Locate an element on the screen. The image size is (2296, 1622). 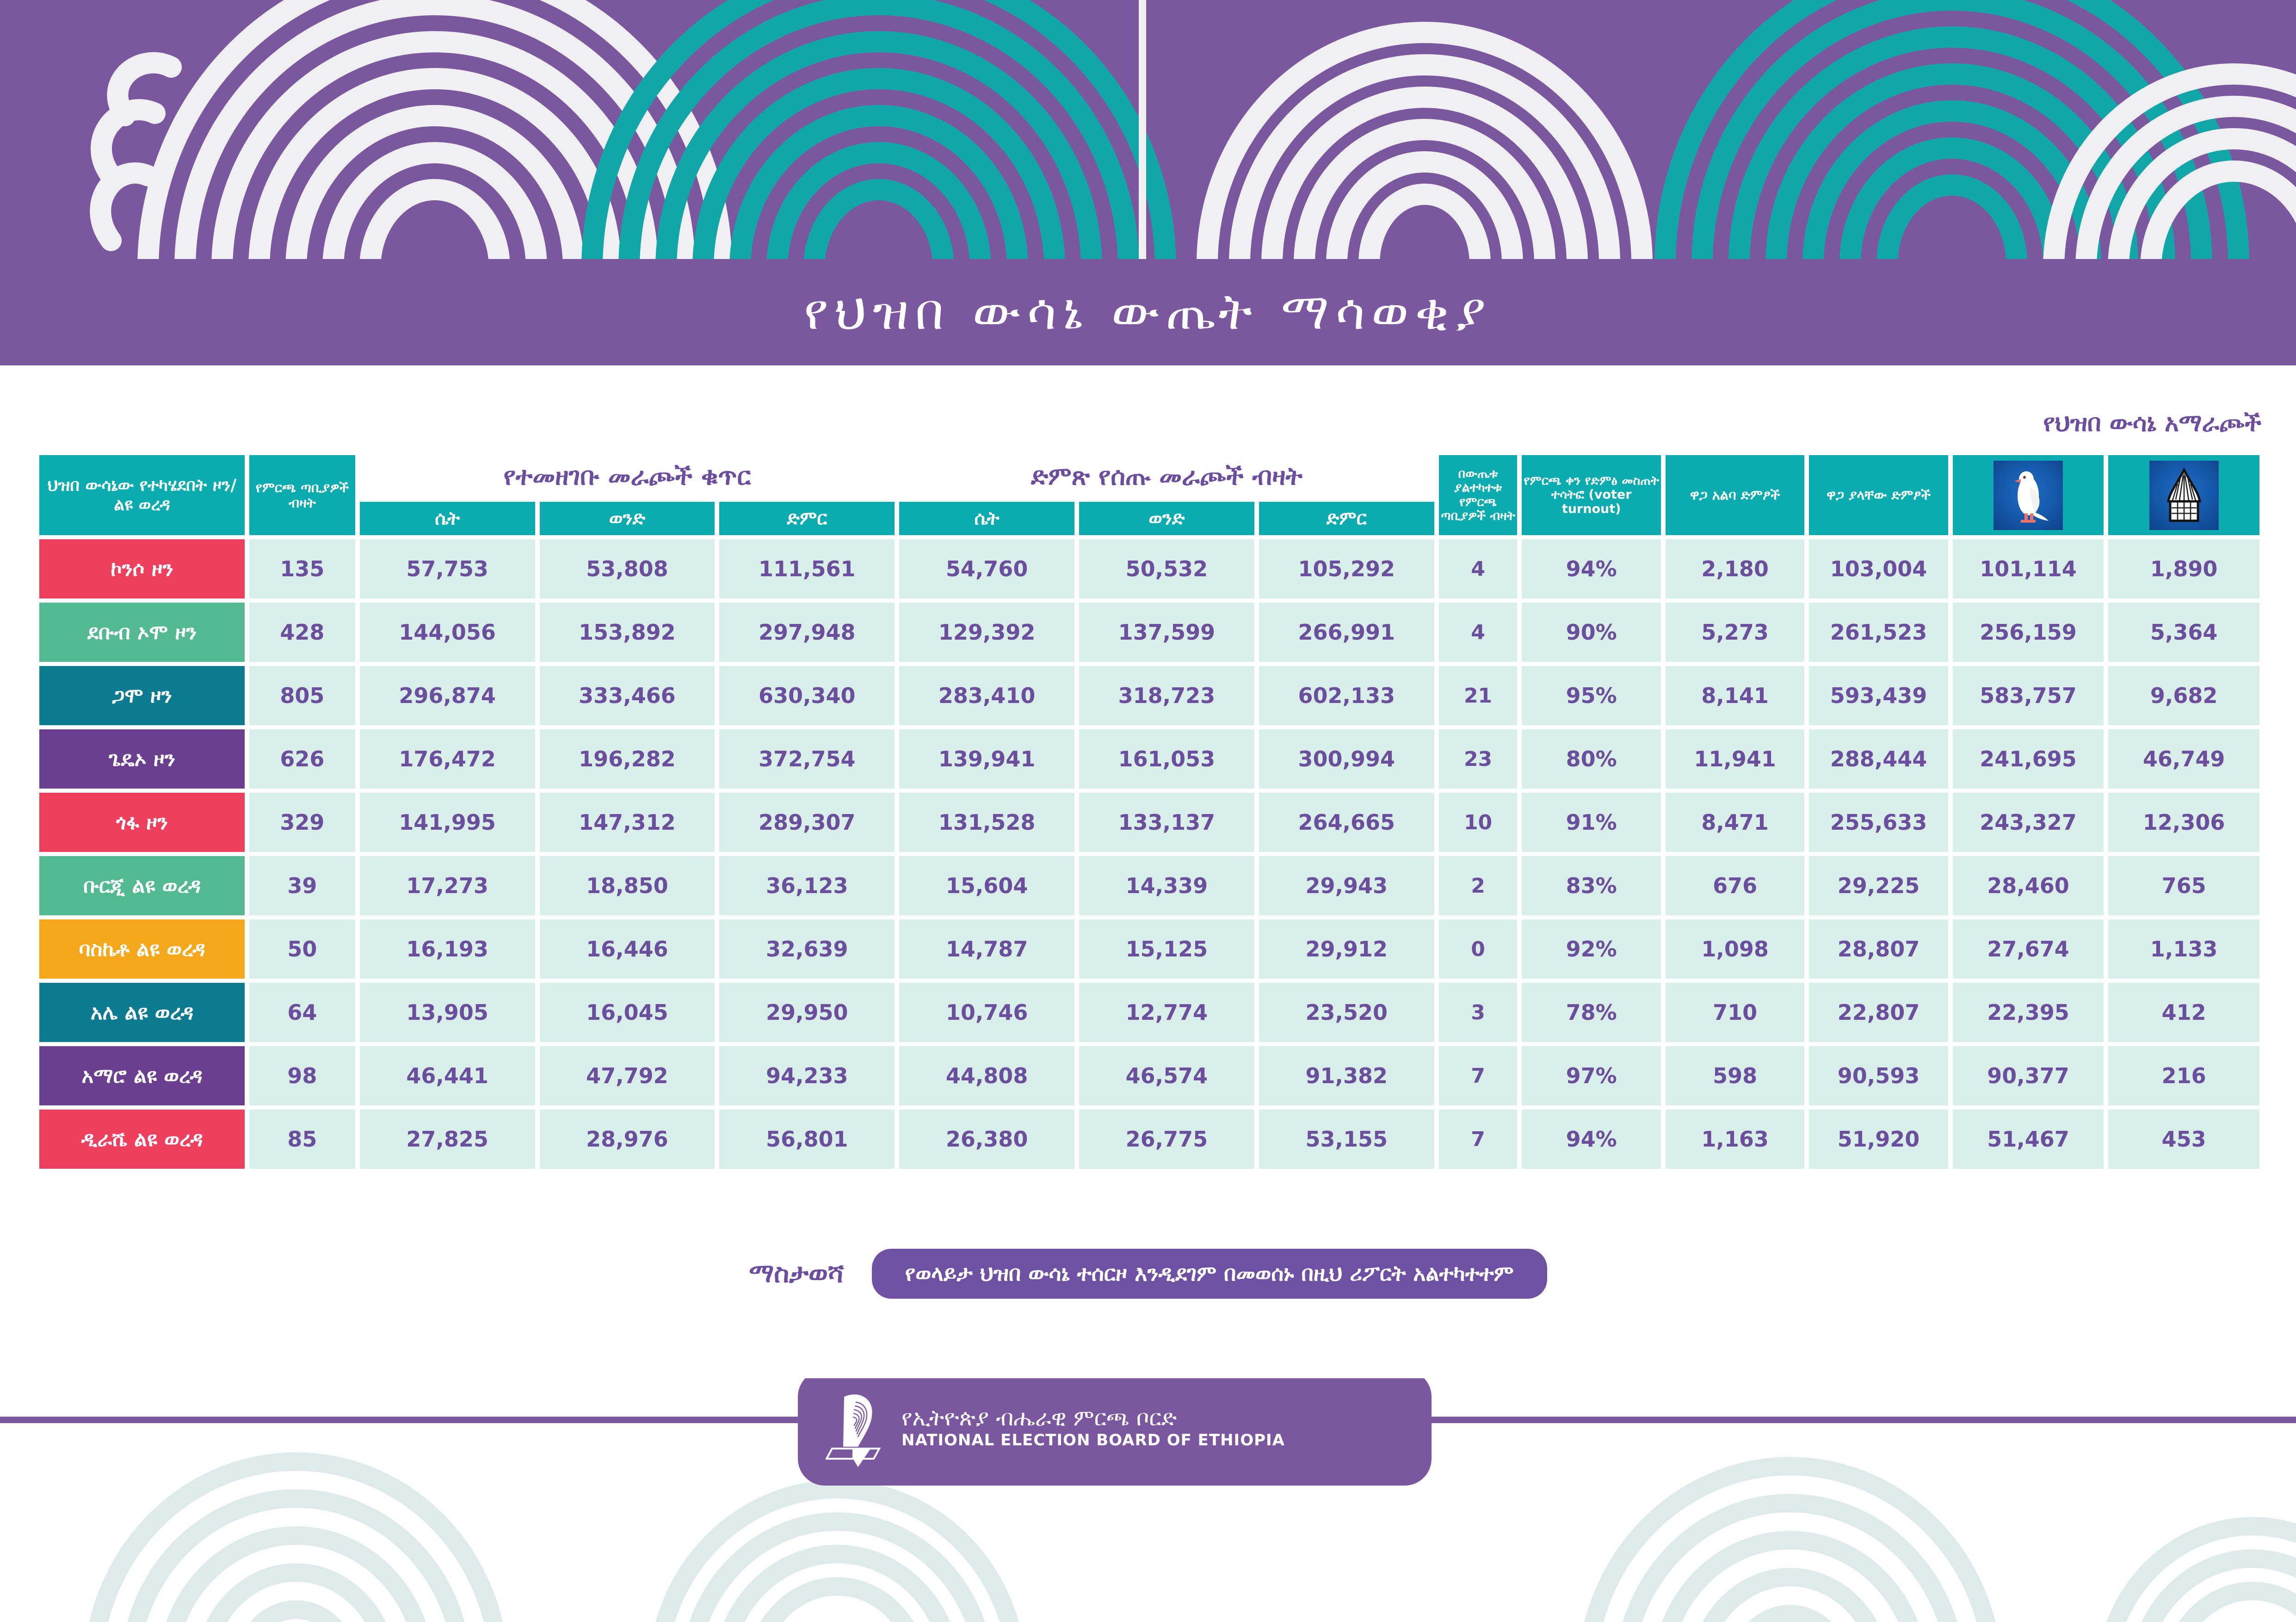
dove-icon is located at coordinates (2028, 495).